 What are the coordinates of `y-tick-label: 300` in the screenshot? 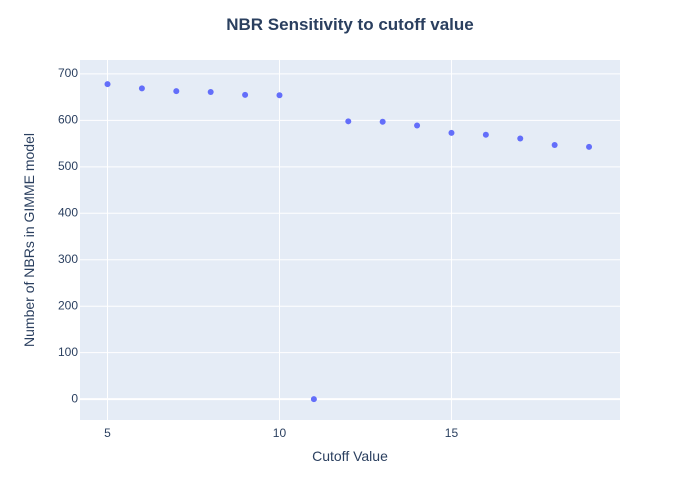 It's located at (68, 259).